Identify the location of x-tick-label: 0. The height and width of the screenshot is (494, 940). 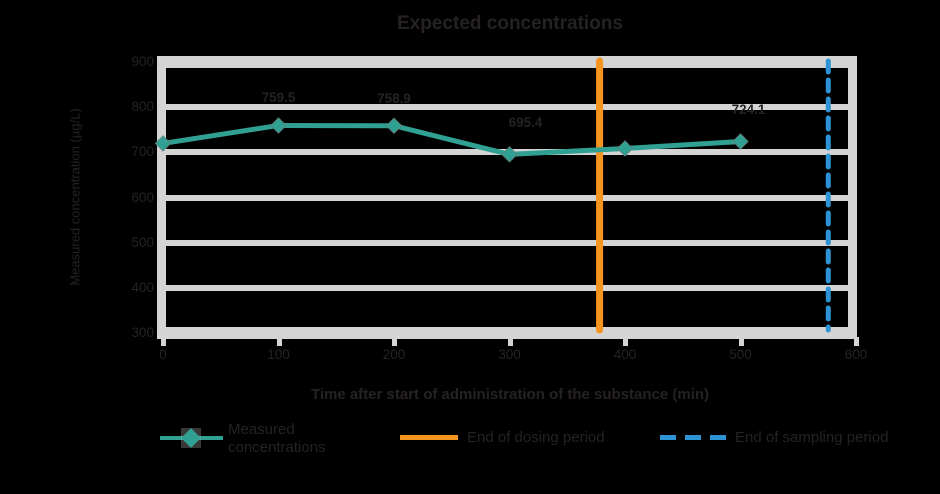
(163, 354).